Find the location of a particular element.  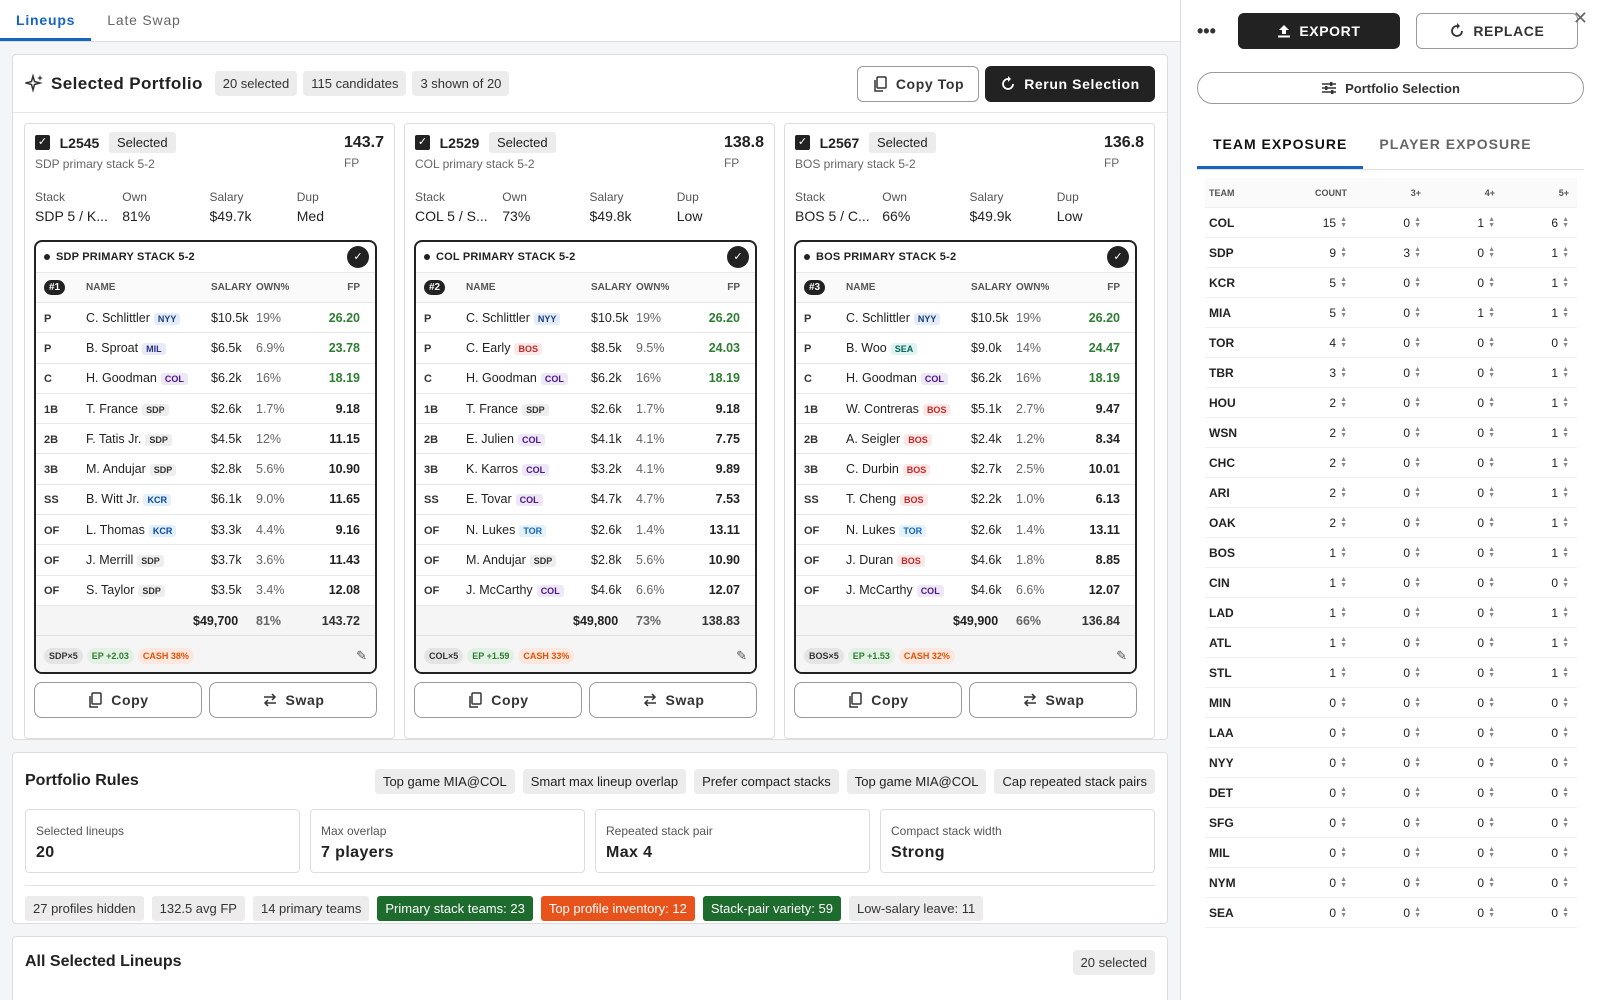

more-menu-icon: ••• is located at coordinates (1206, 30).